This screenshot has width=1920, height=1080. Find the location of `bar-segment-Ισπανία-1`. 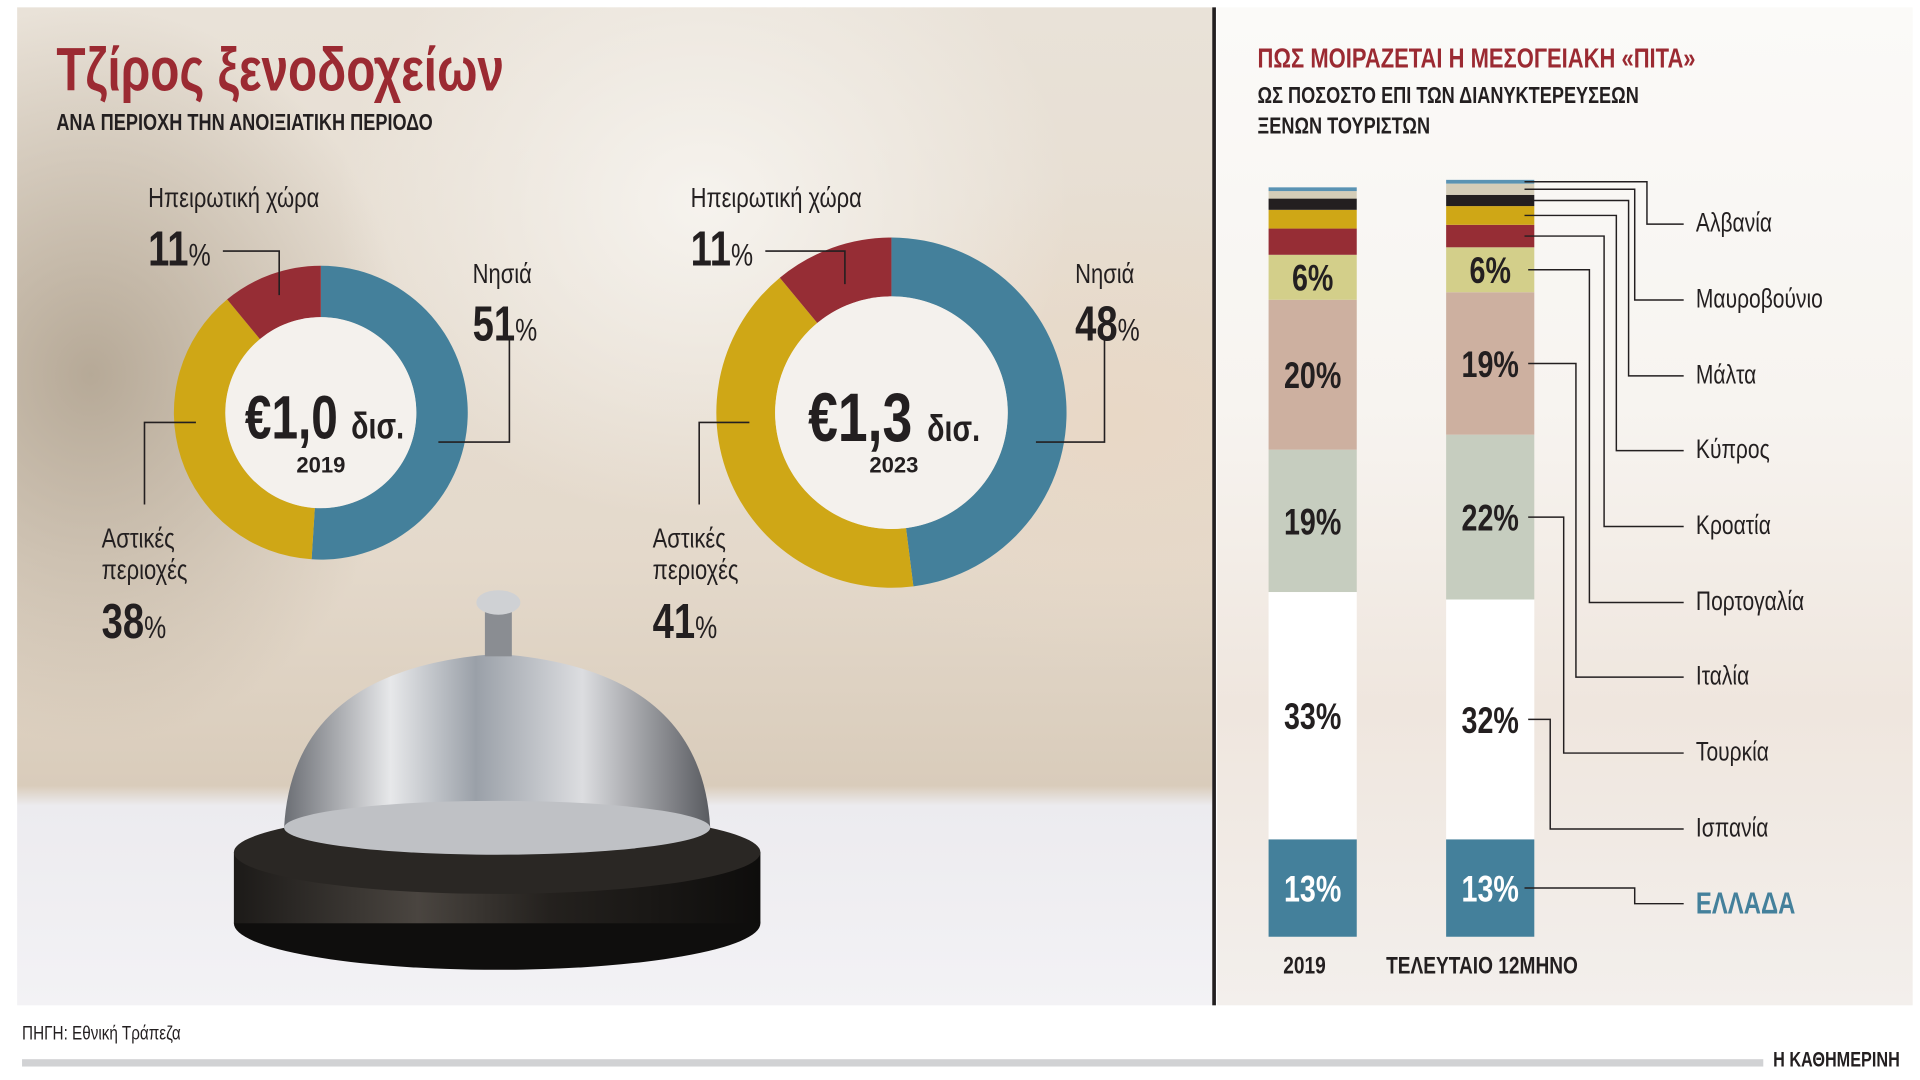

bar-segment-Ισπανία-1 is located at coordinates (1490, 719).